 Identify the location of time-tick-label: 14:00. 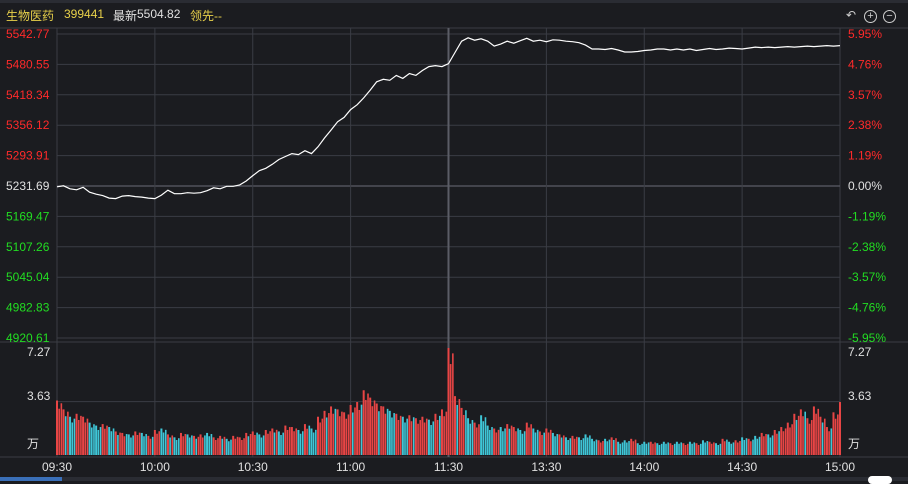
(644, 467).